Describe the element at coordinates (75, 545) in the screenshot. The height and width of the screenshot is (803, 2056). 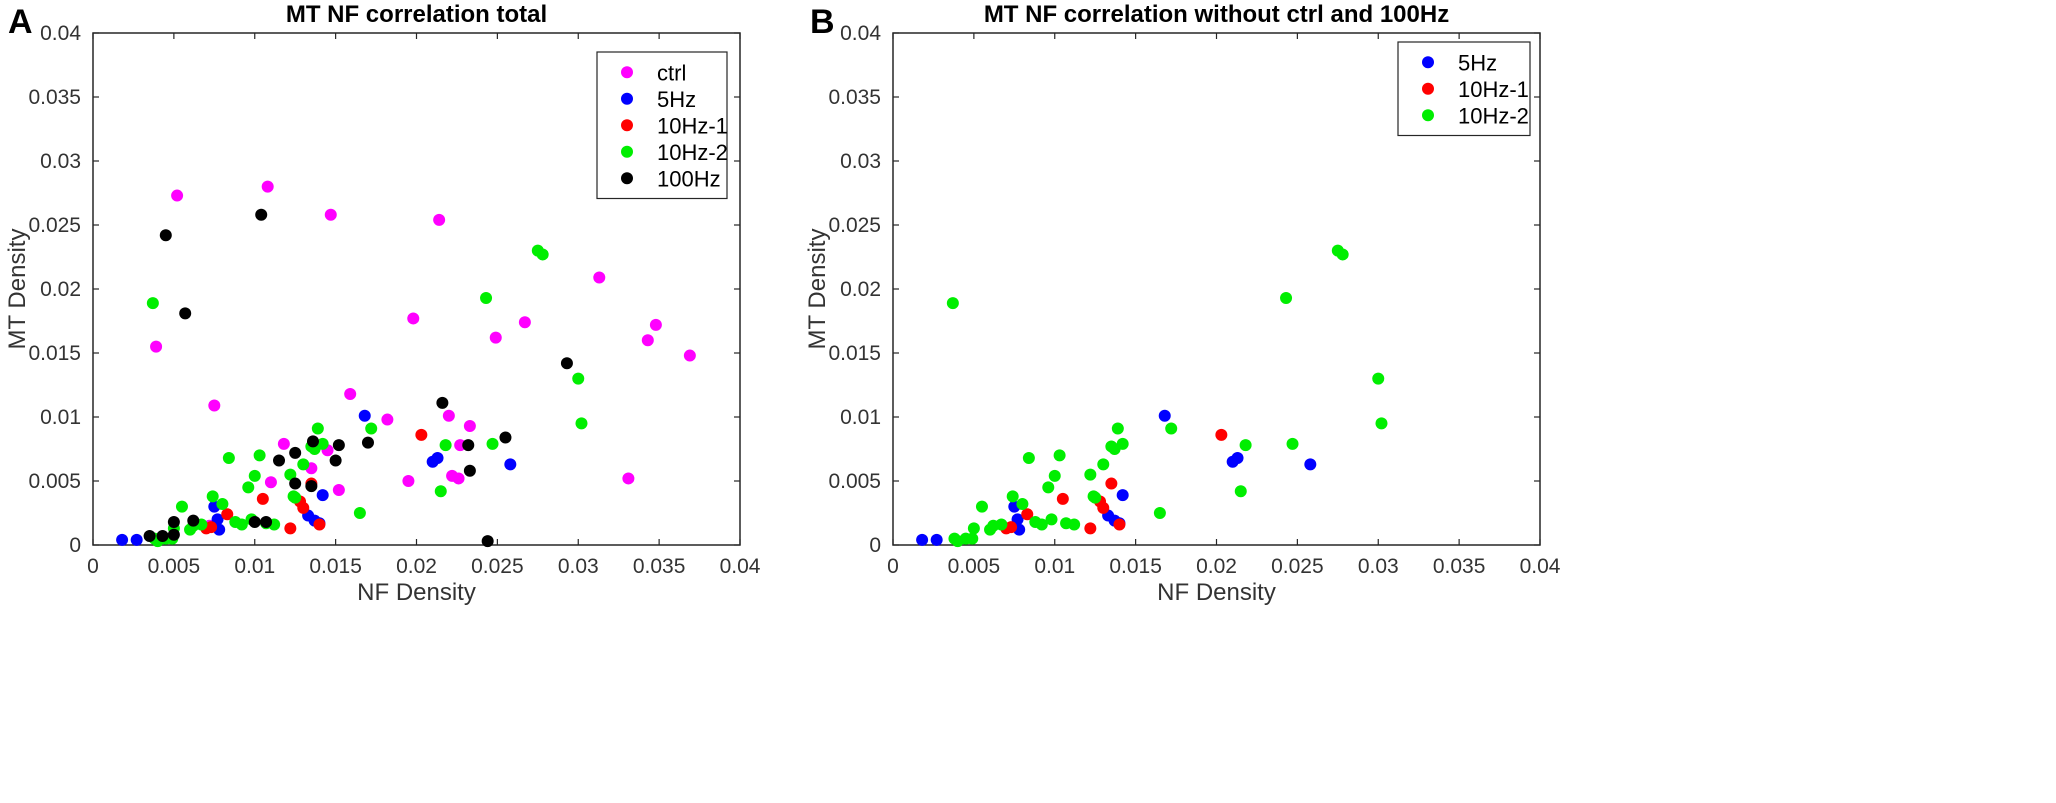
I see `y-tick-label: 0` at that location.